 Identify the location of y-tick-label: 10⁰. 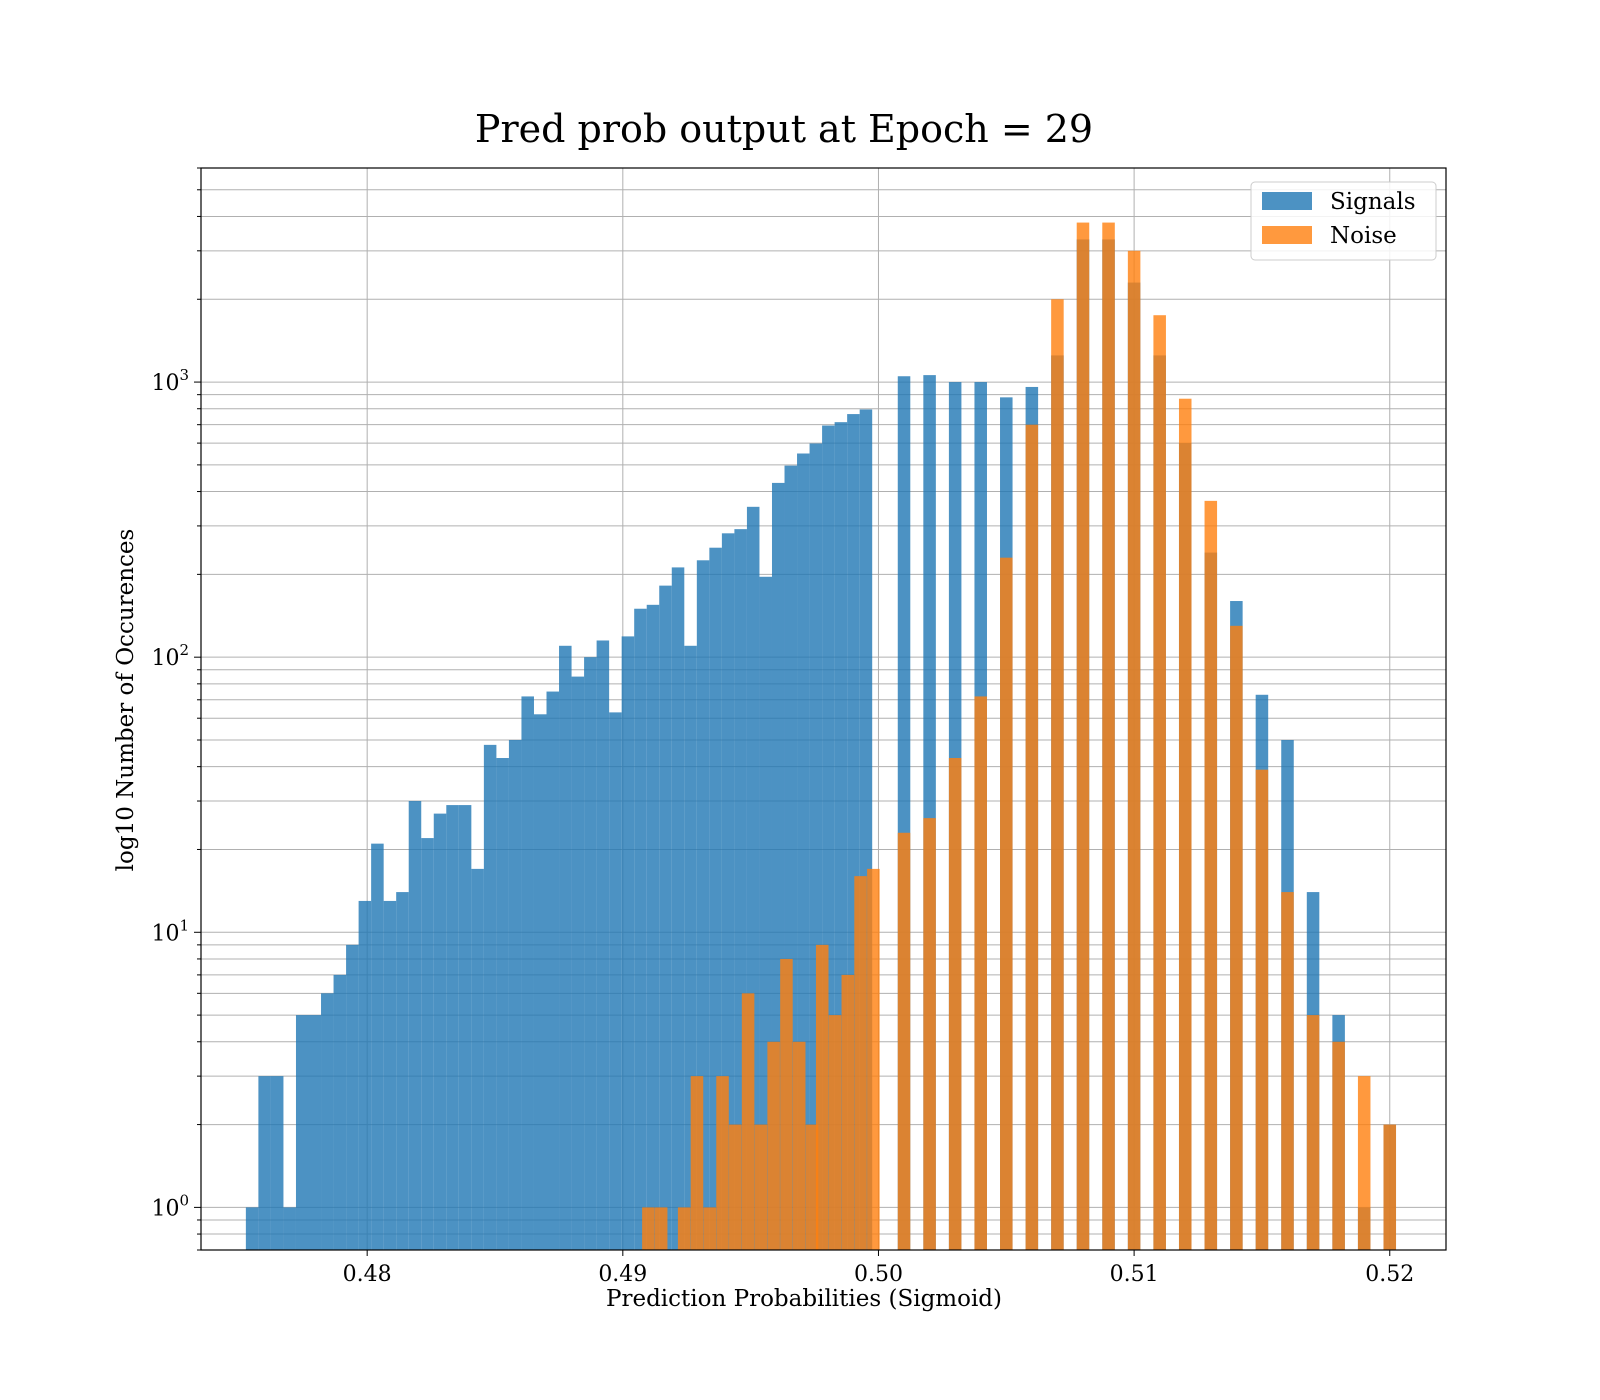
(170, 1206).